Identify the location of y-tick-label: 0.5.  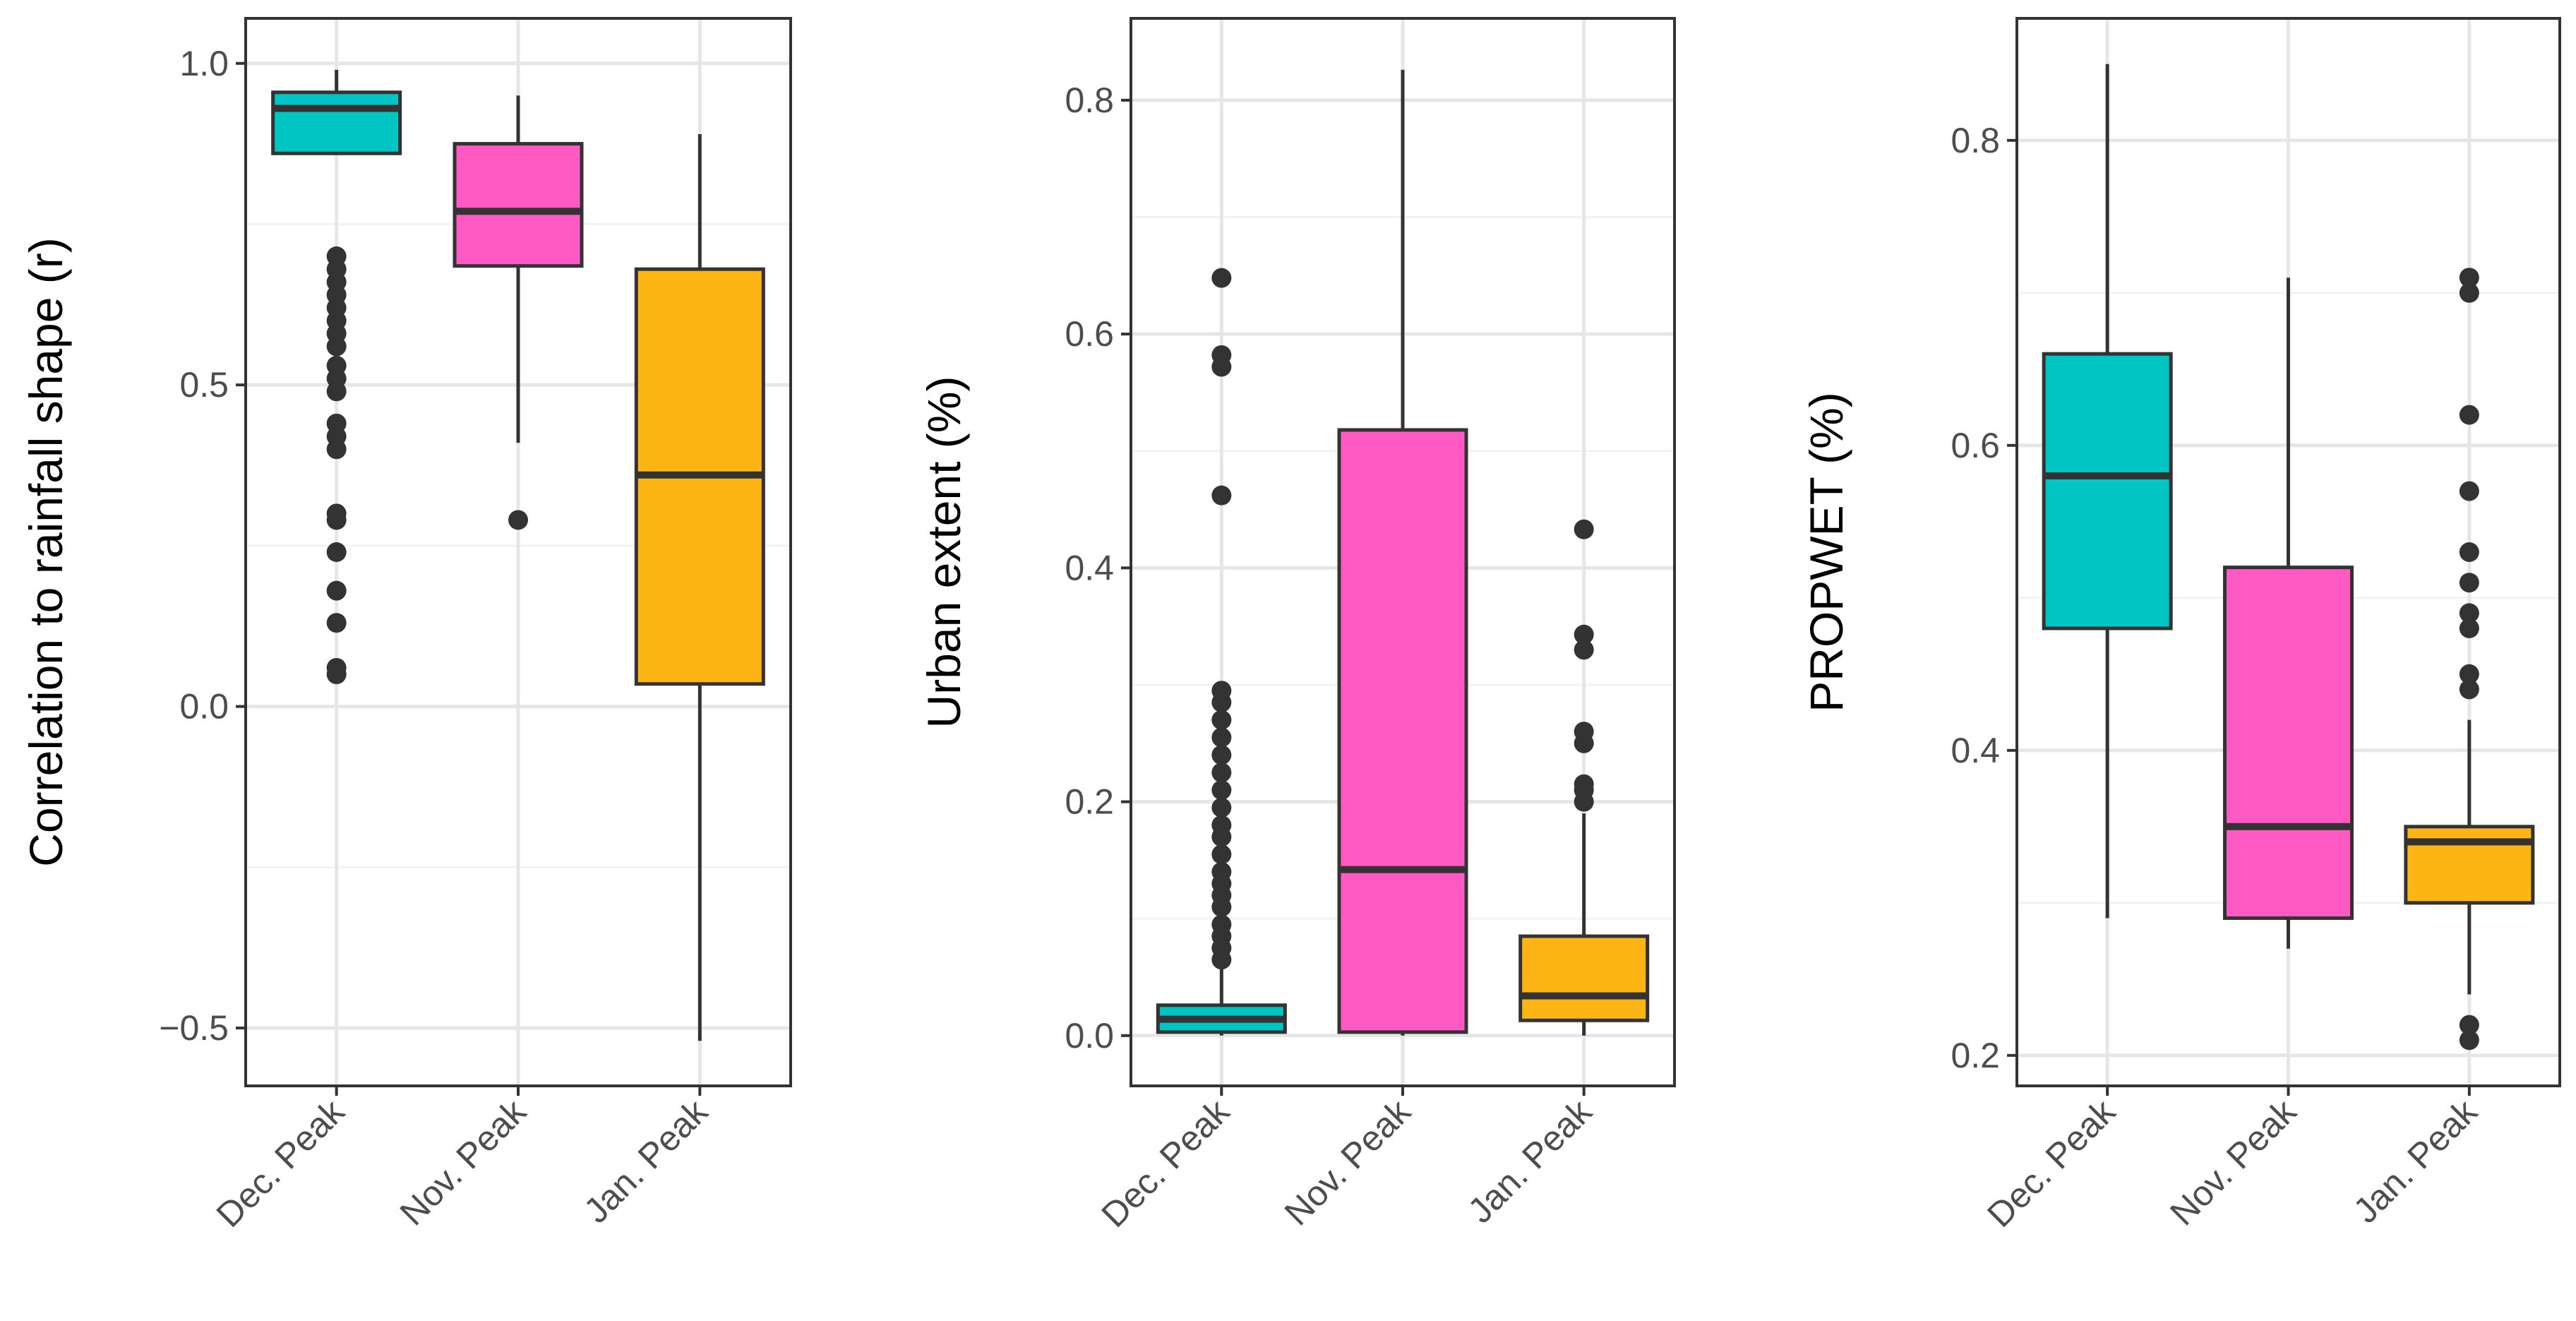
(204, 385).